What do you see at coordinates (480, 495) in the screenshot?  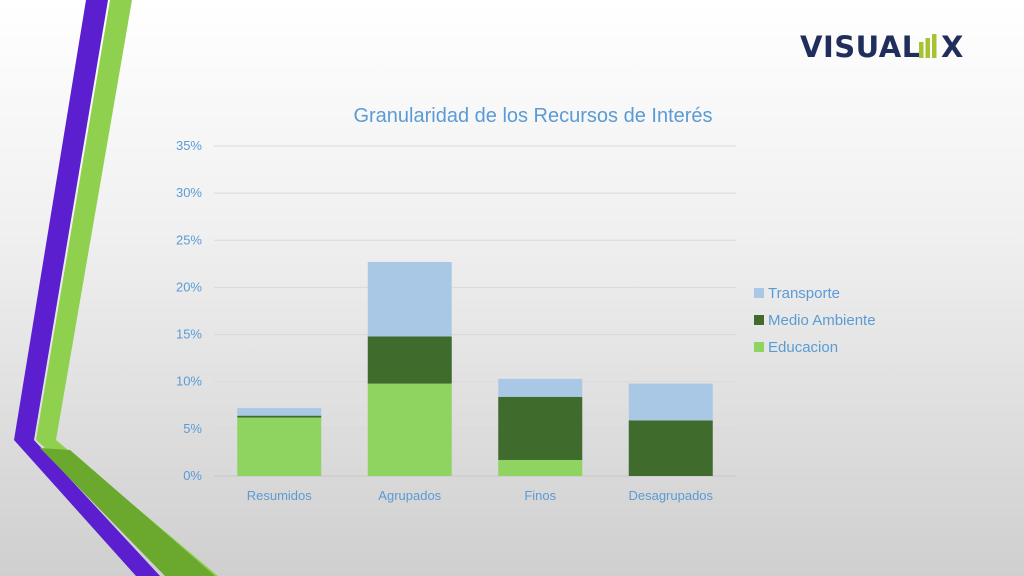 I see `x-axis: Resumidos Agrupados Finos Desagrupados` at bounding box center [480, 495].